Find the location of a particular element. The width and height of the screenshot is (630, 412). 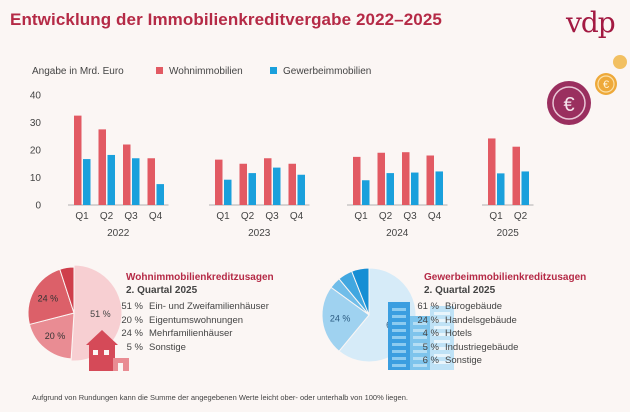

legend-row: 24 % Mehrfamilienhäuser is located at coordinates (191, 334).